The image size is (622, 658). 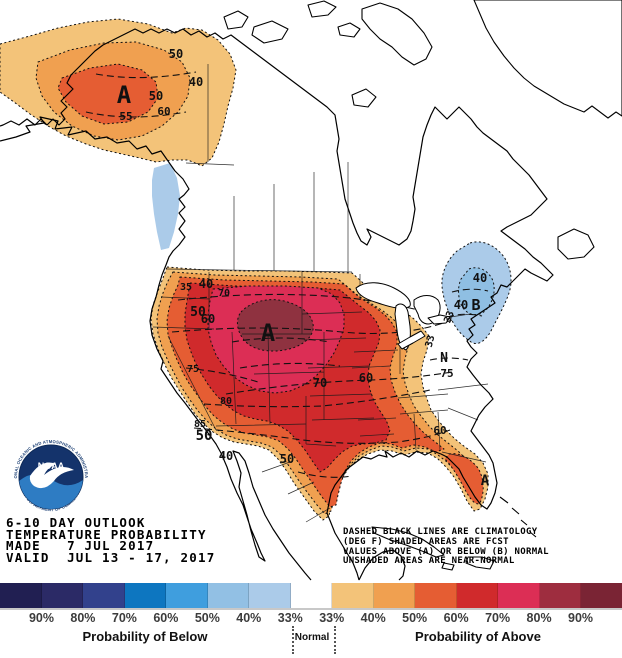 I want to click on jamaica, so click(x=448, y=566).